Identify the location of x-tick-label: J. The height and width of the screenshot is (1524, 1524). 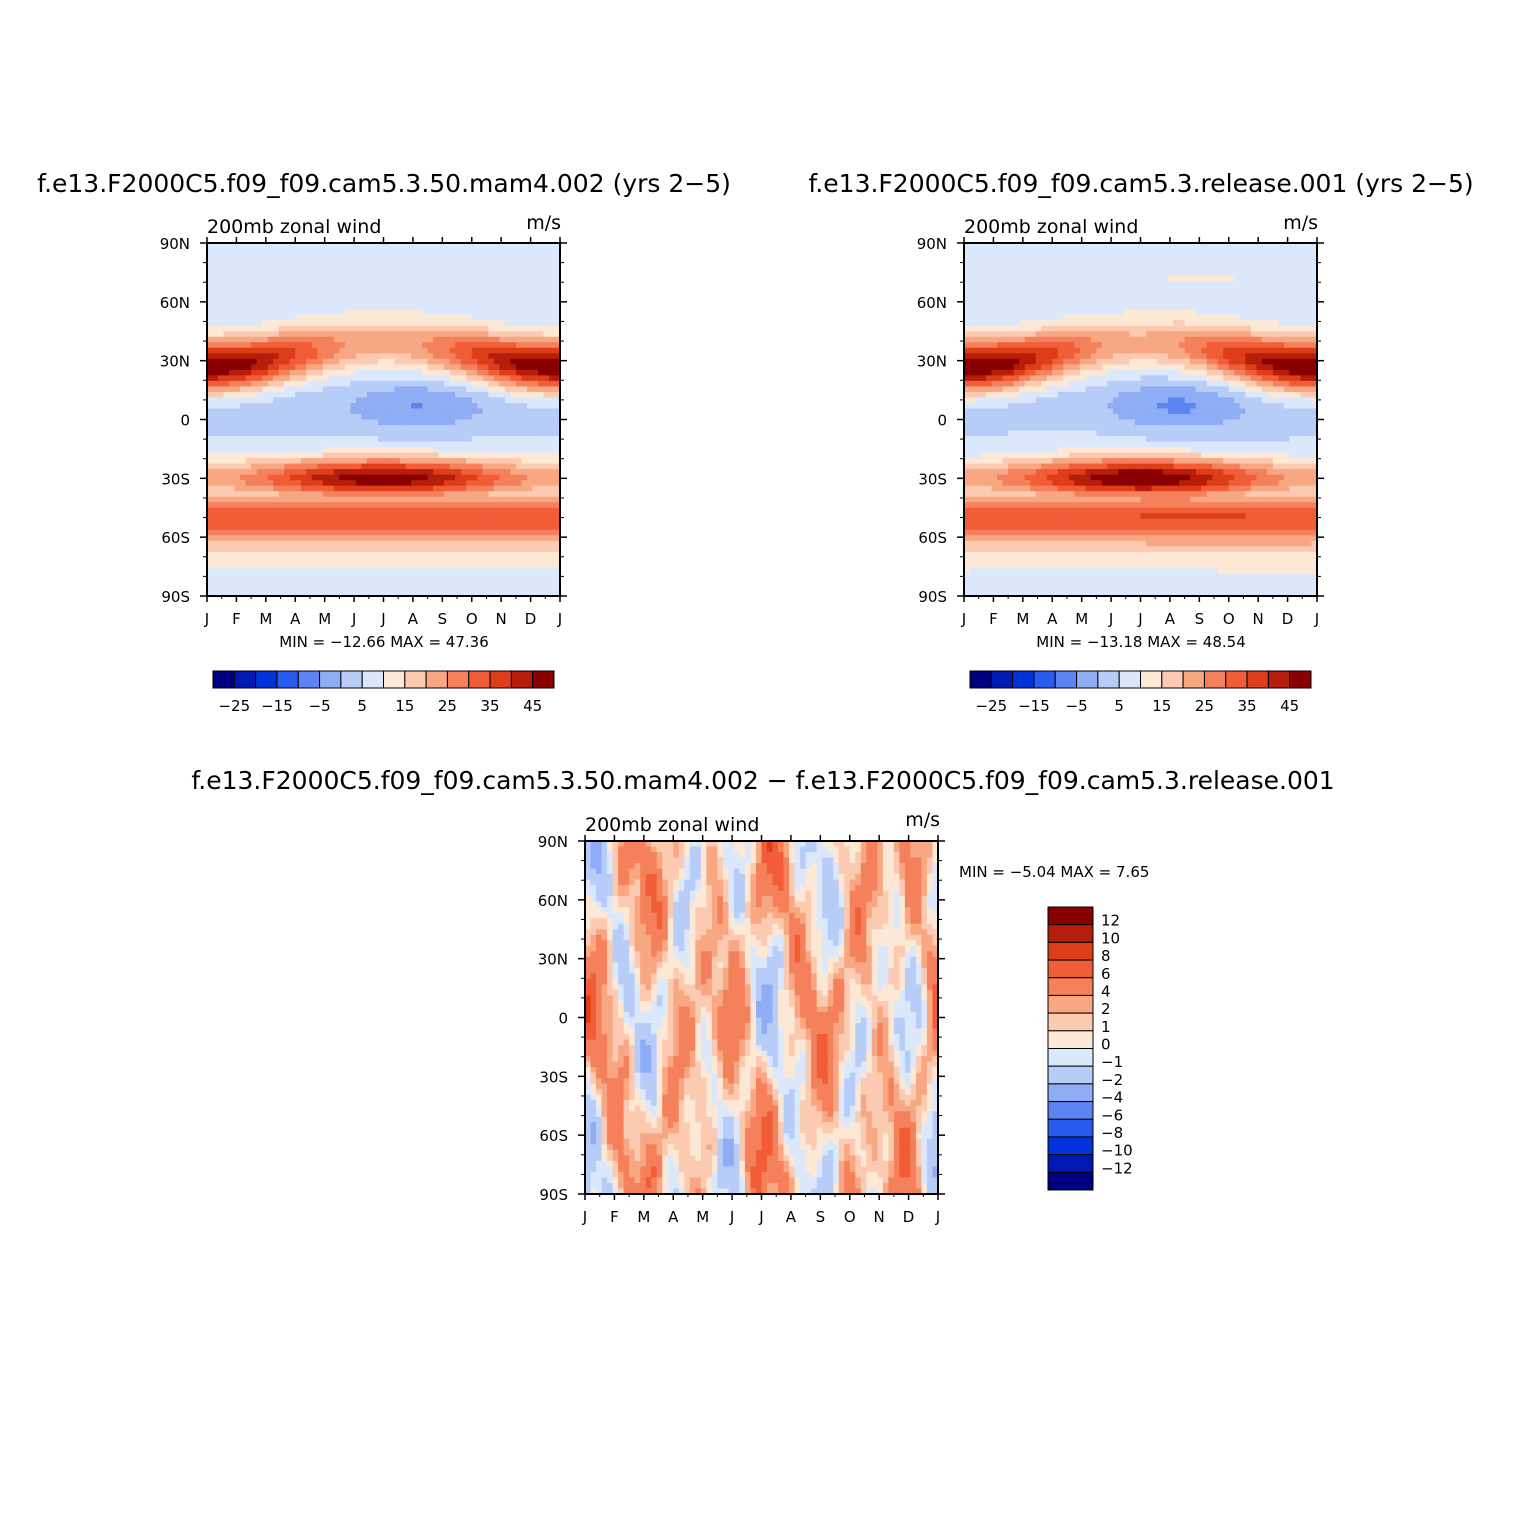
(353, 619).